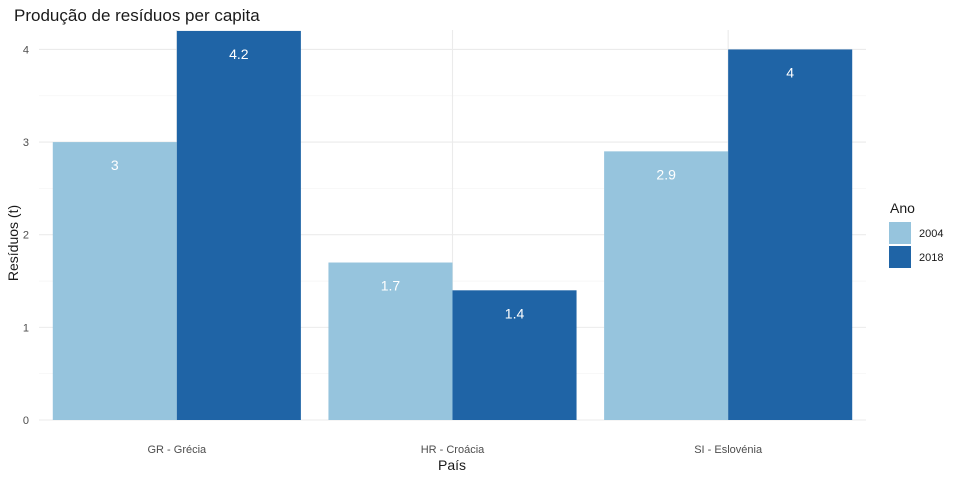 The height and width of the screenshot is (480, 960). What do you see at coordinates (931, 234) in the screenshot?
I see `legend-label: 2004` at bounding box center [931, 234].